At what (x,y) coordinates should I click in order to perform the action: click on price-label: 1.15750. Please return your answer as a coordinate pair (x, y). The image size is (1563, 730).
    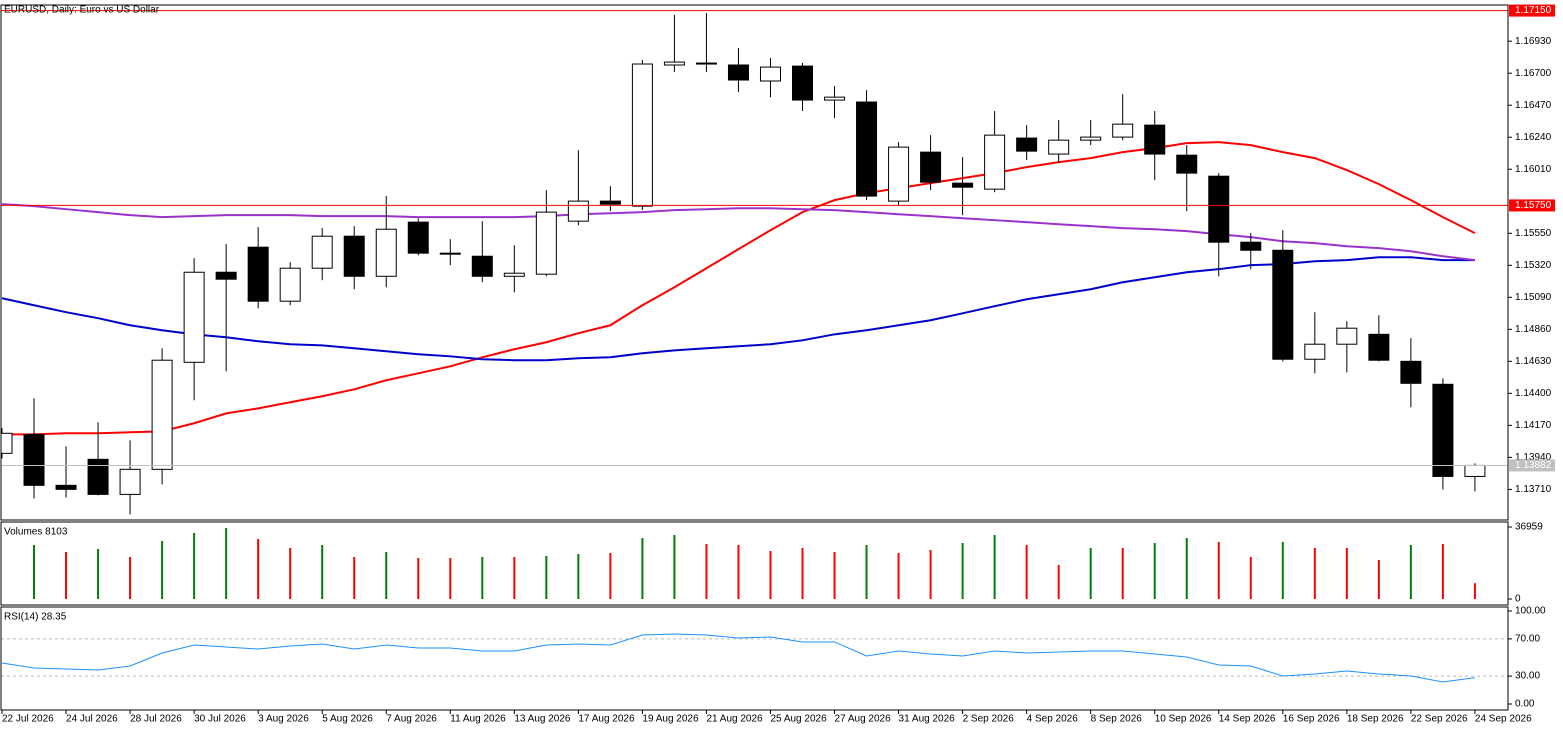
    Looking at the image, I should click on (1533, 205).